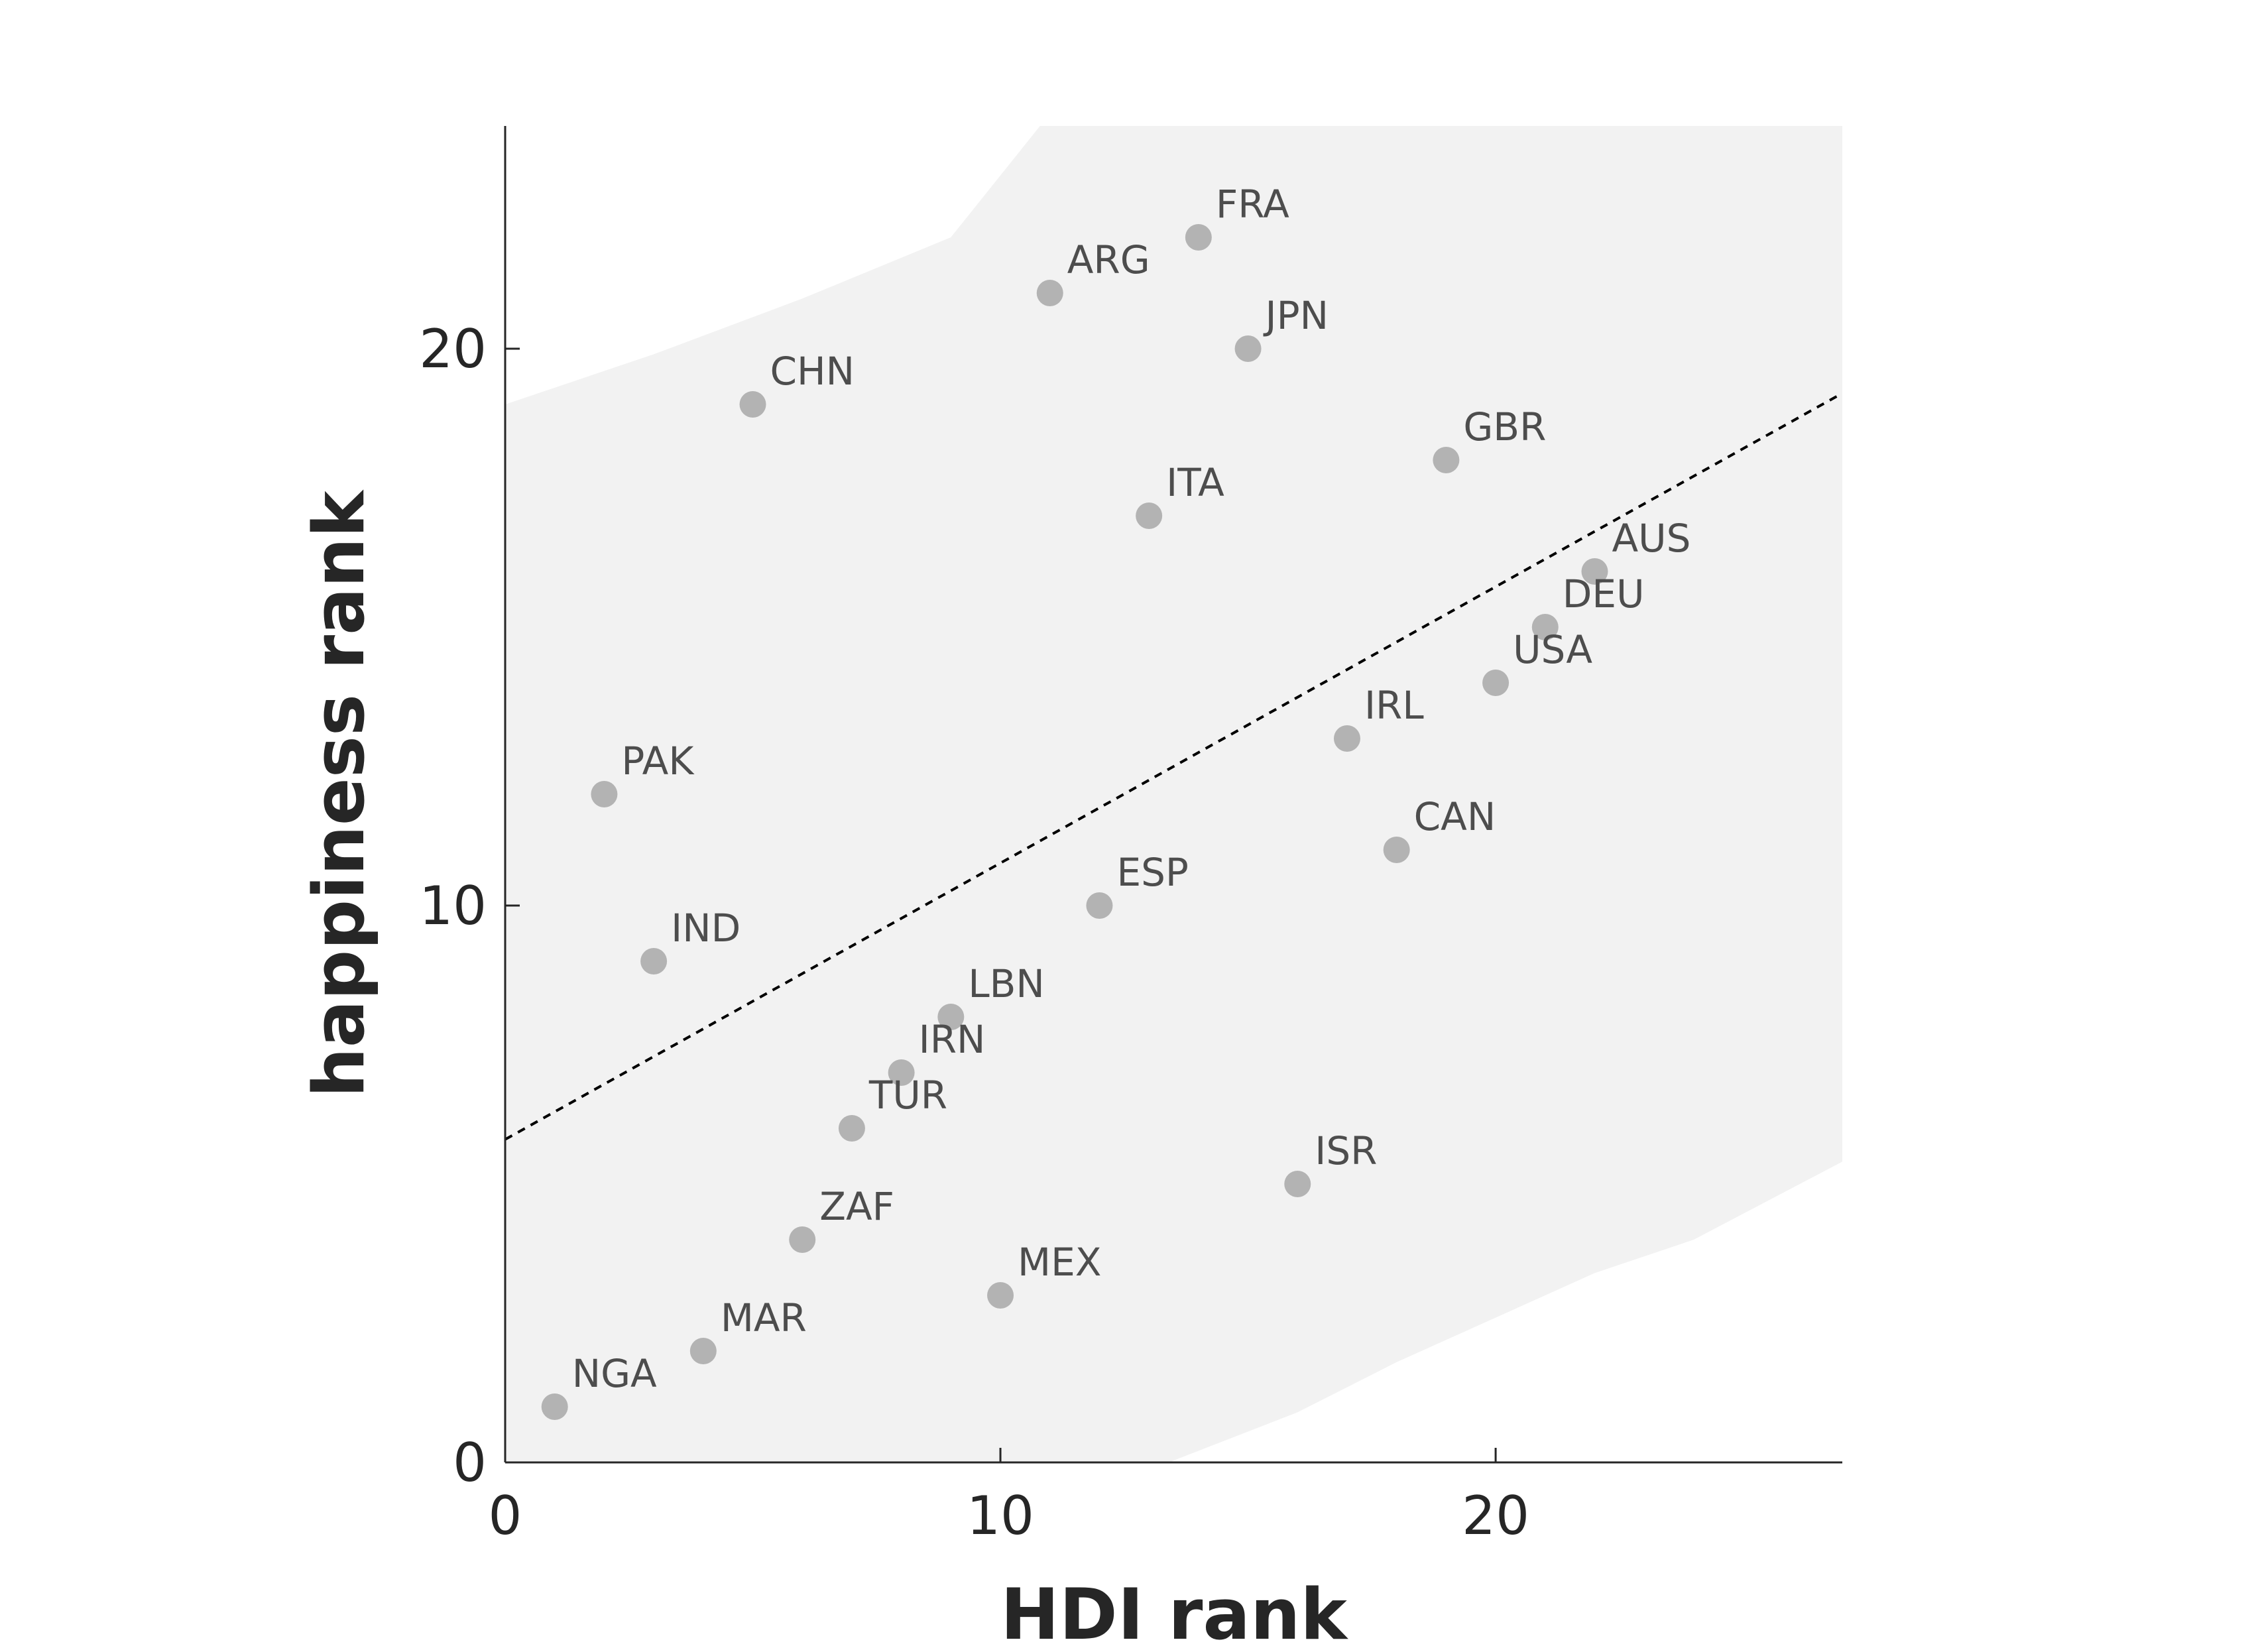 This screenshot has width=2254, height=1652. Describe the element at coordinates (1252, 204) in the screenshot. I see `point-label-fra: FRA` at that location.